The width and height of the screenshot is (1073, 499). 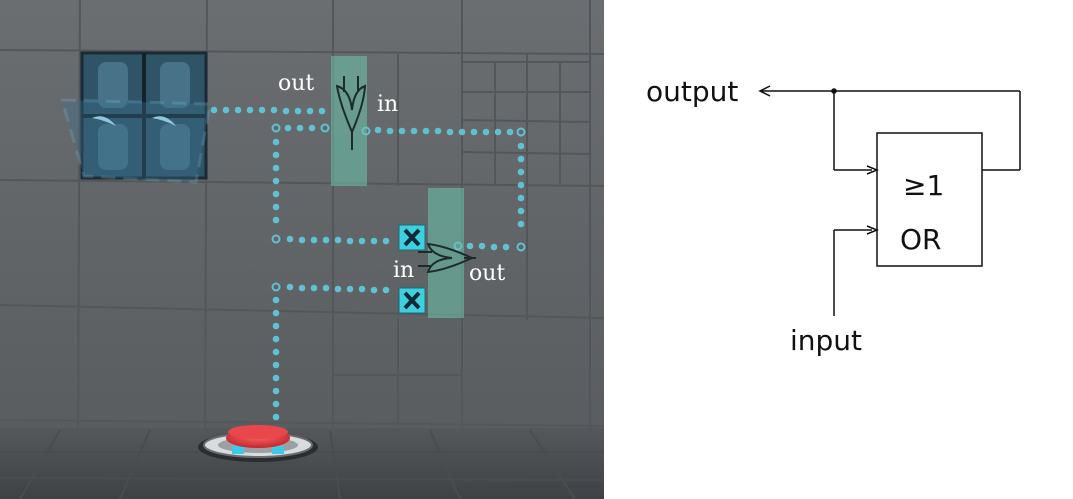 What do you see at coordinates (488, 246) in the screenshot?
I see `wire-bottom-gate-out` at bounding box center [488, 246].